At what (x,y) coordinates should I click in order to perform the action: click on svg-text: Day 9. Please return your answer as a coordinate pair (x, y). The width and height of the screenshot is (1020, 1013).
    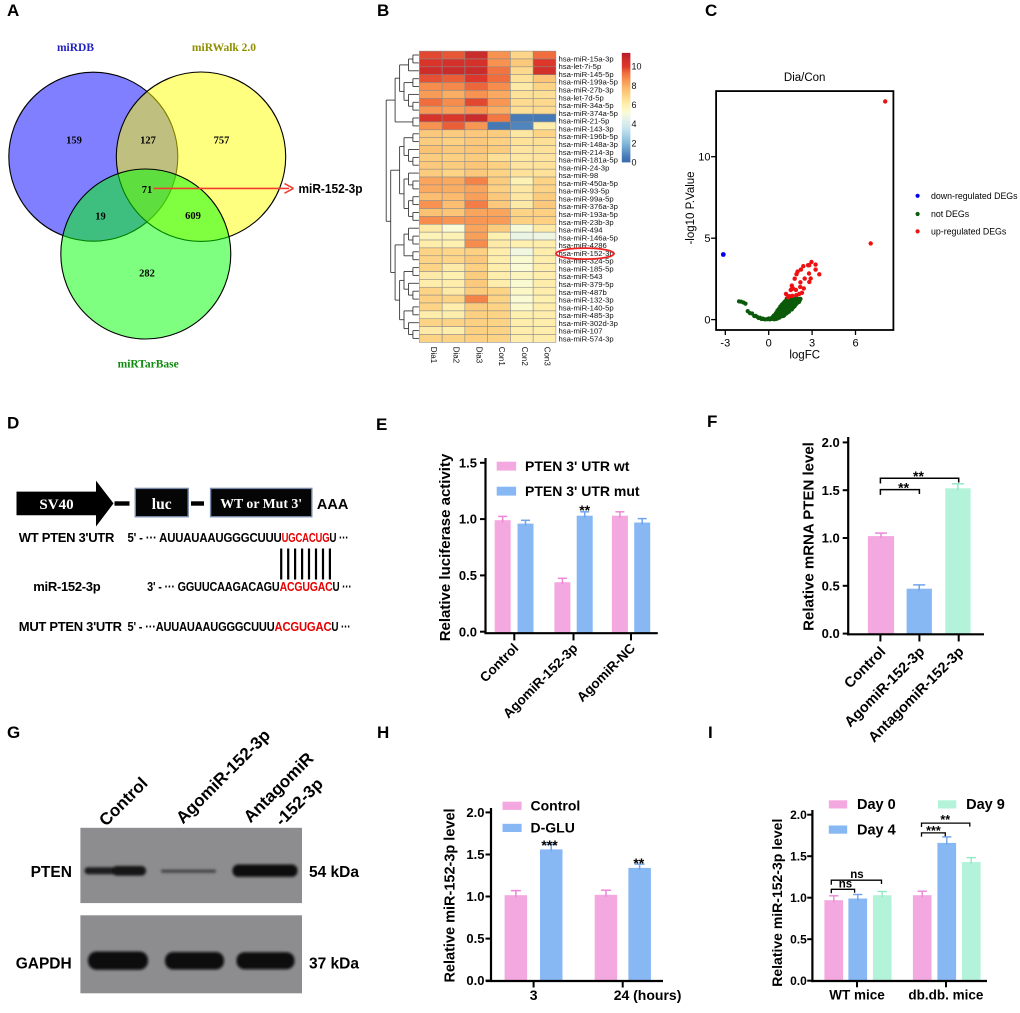
    Looking at the image, I should click on (985, 805).